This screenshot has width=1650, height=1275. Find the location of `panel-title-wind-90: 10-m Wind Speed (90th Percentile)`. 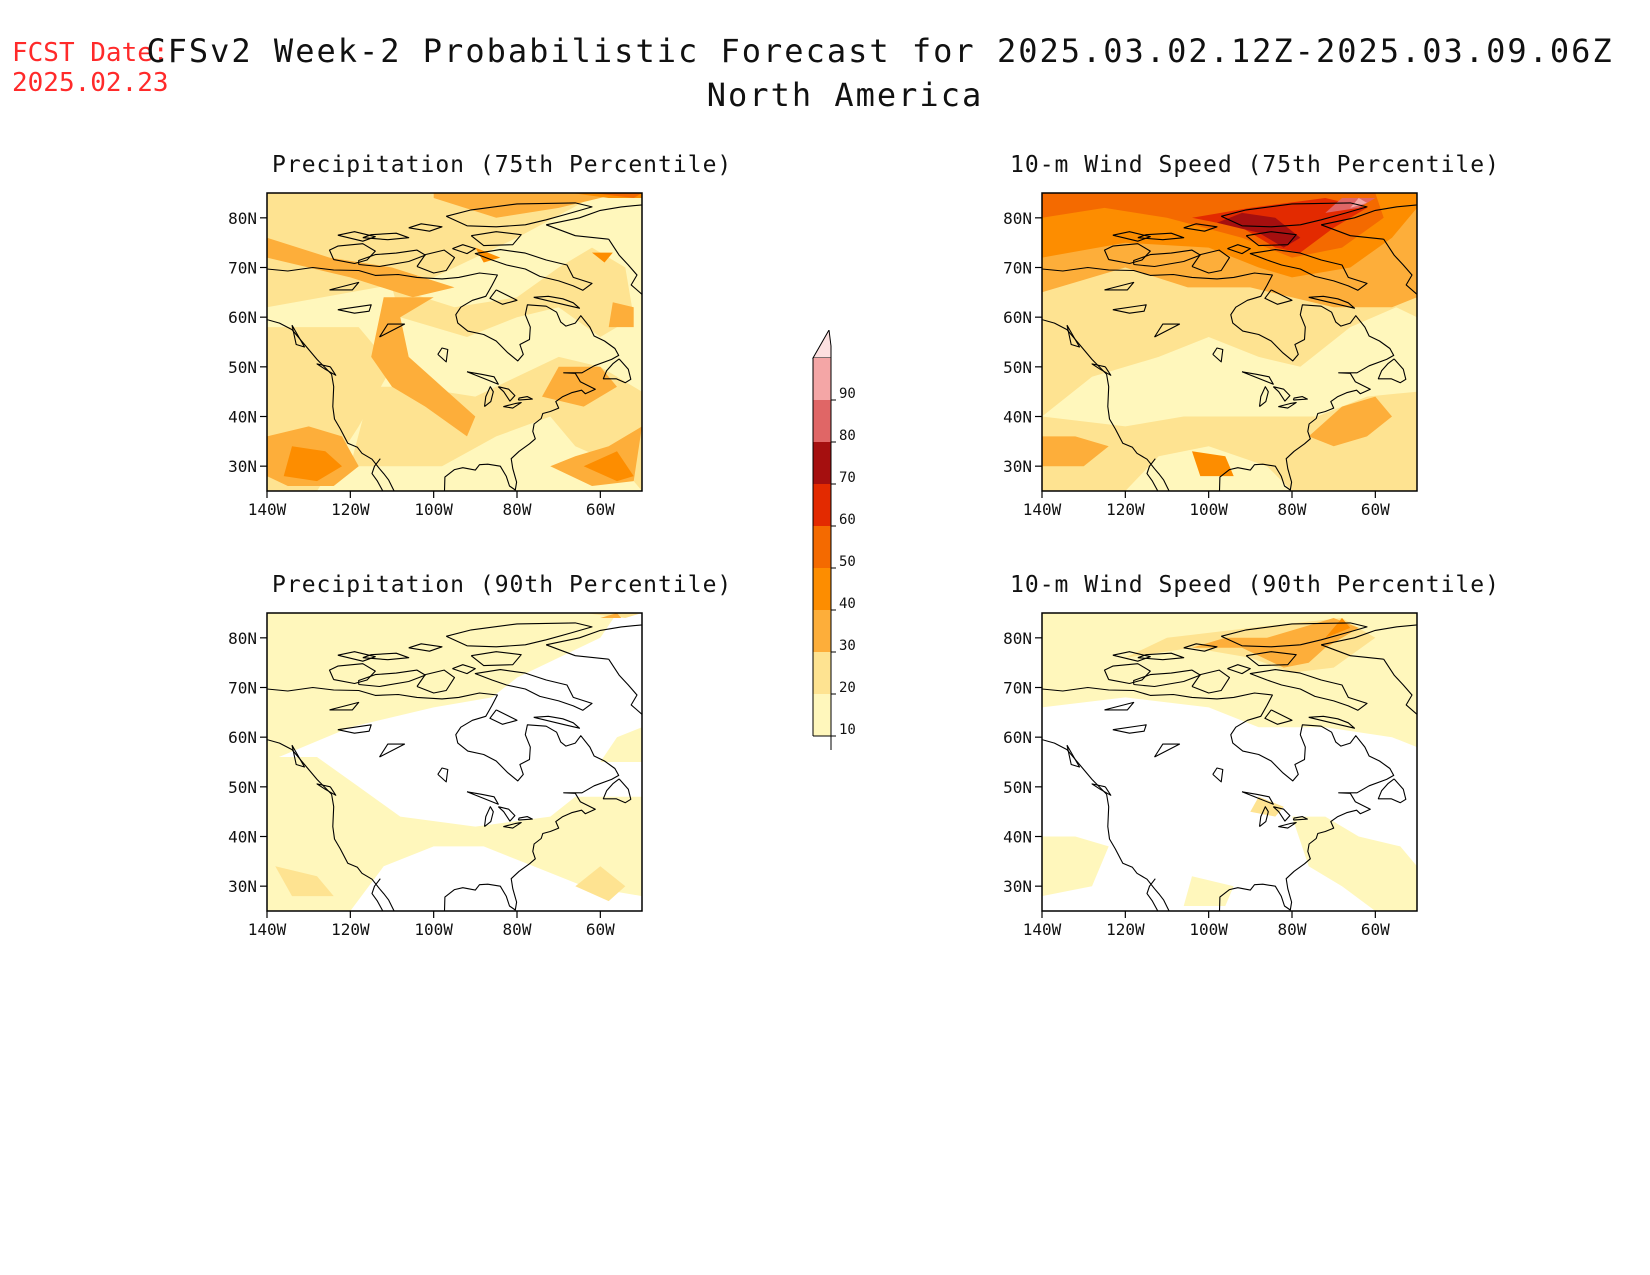

panel-title-wind-90: 10-m Wind Speed (90th Percentile) is located at coordinates (1255, 585).